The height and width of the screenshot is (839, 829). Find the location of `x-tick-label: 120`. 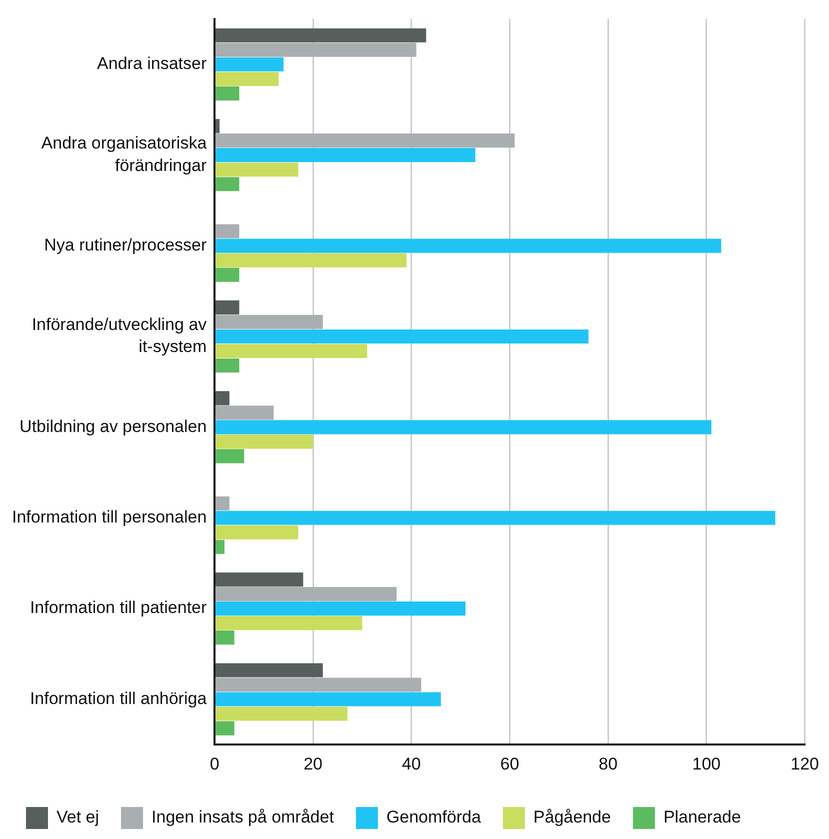

x-tick-label: 120 is located at coordinates (805, 764).